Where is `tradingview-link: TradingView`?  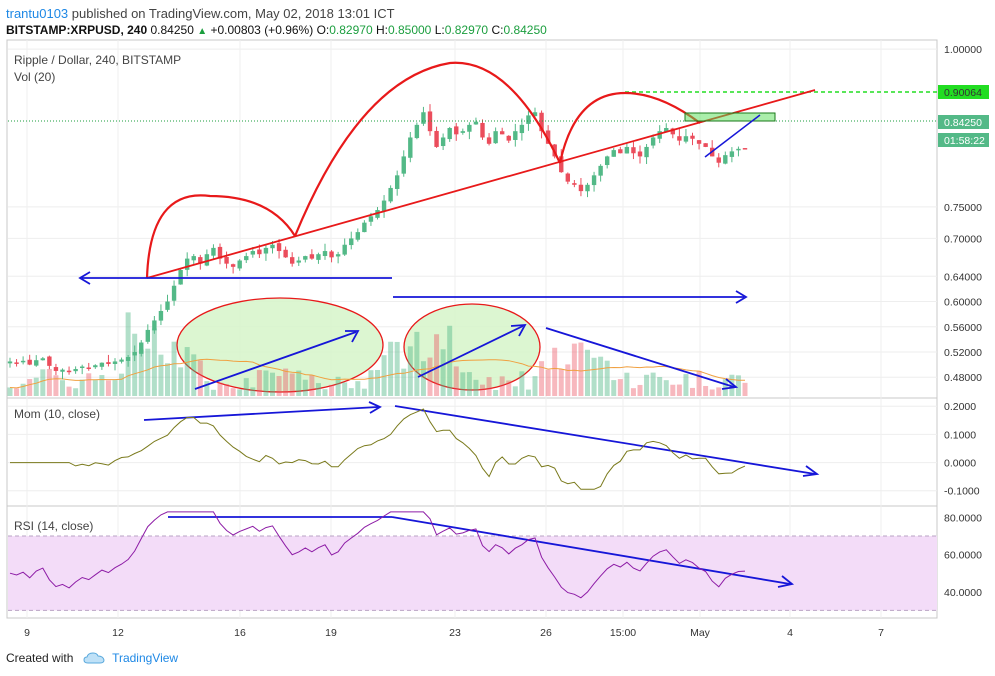
tradingview-link: TradingView is located at coordinates (145, 658).